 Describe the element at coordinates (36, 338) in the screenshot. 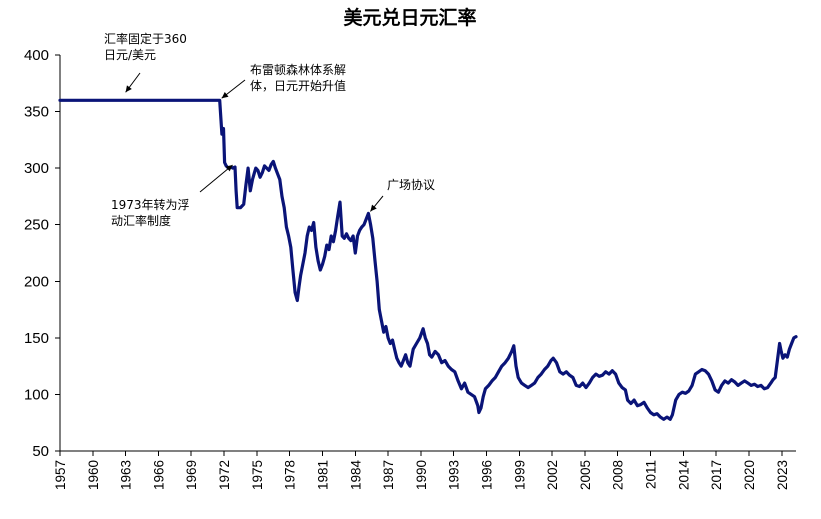

I see `y-tick-label: 150` at that location.